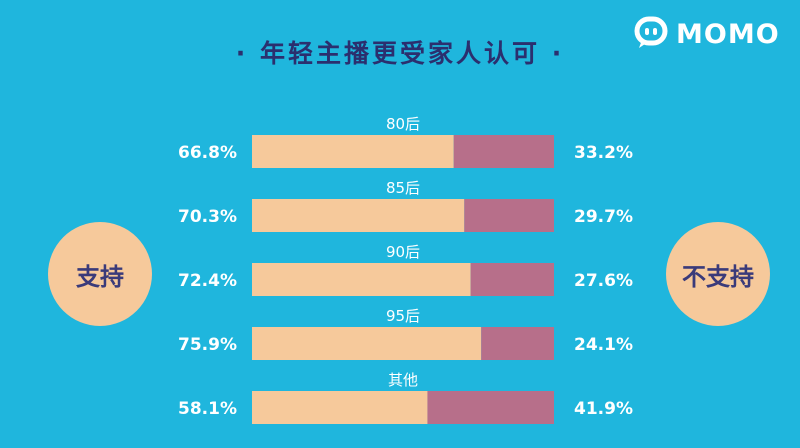  I want to click on oppose-value-label: 24.1%, so click(603, 345).